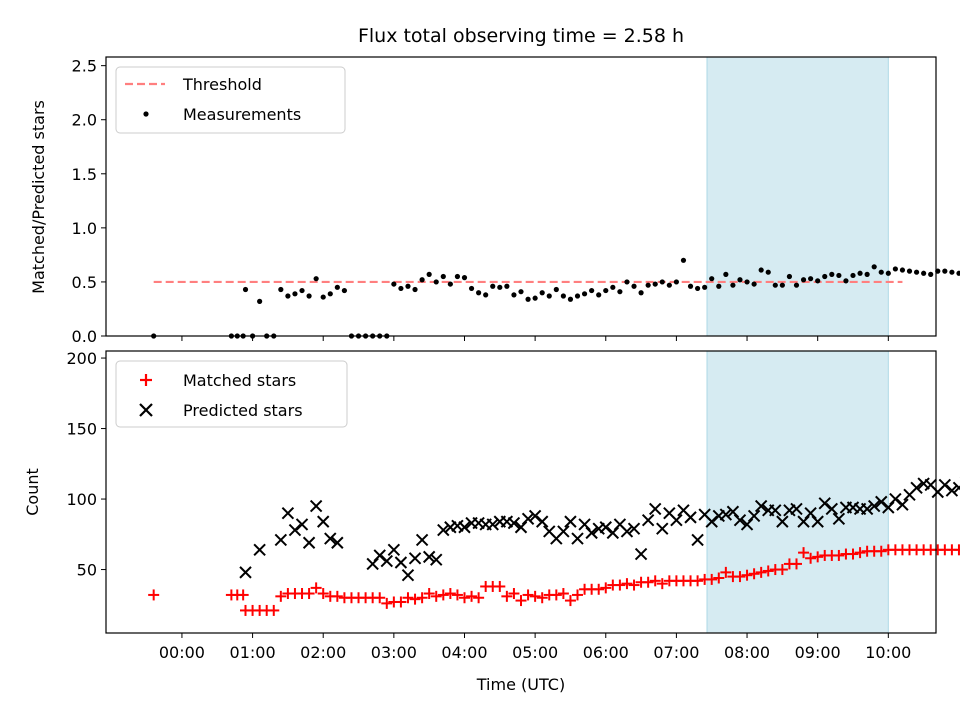  I want to click on x-axis-label: Time (UTC), so click(520, 684).